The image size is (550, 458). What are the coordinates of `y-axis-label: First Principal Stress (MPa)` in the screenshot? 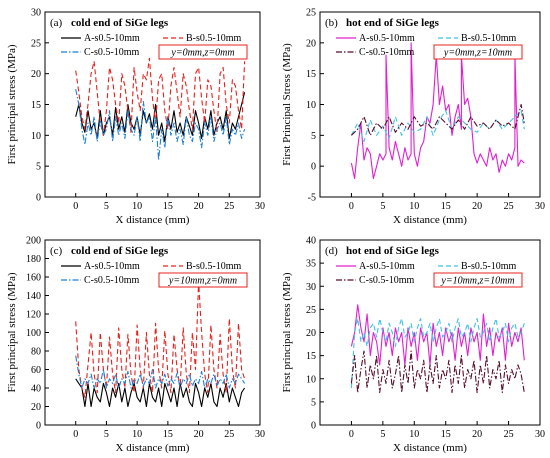 It's located at (287, 104).